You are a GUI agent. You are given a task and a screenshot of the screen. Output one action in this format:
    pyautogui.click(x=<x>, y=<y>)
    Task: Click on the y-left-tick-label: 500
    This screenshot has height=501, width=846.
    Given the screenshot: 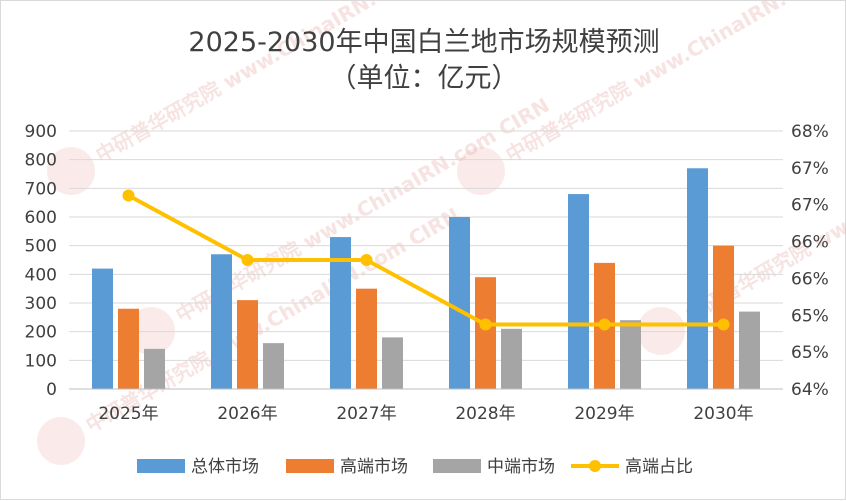 What is the action you would take?
    pyautogui.click(x=41, y=247)
    